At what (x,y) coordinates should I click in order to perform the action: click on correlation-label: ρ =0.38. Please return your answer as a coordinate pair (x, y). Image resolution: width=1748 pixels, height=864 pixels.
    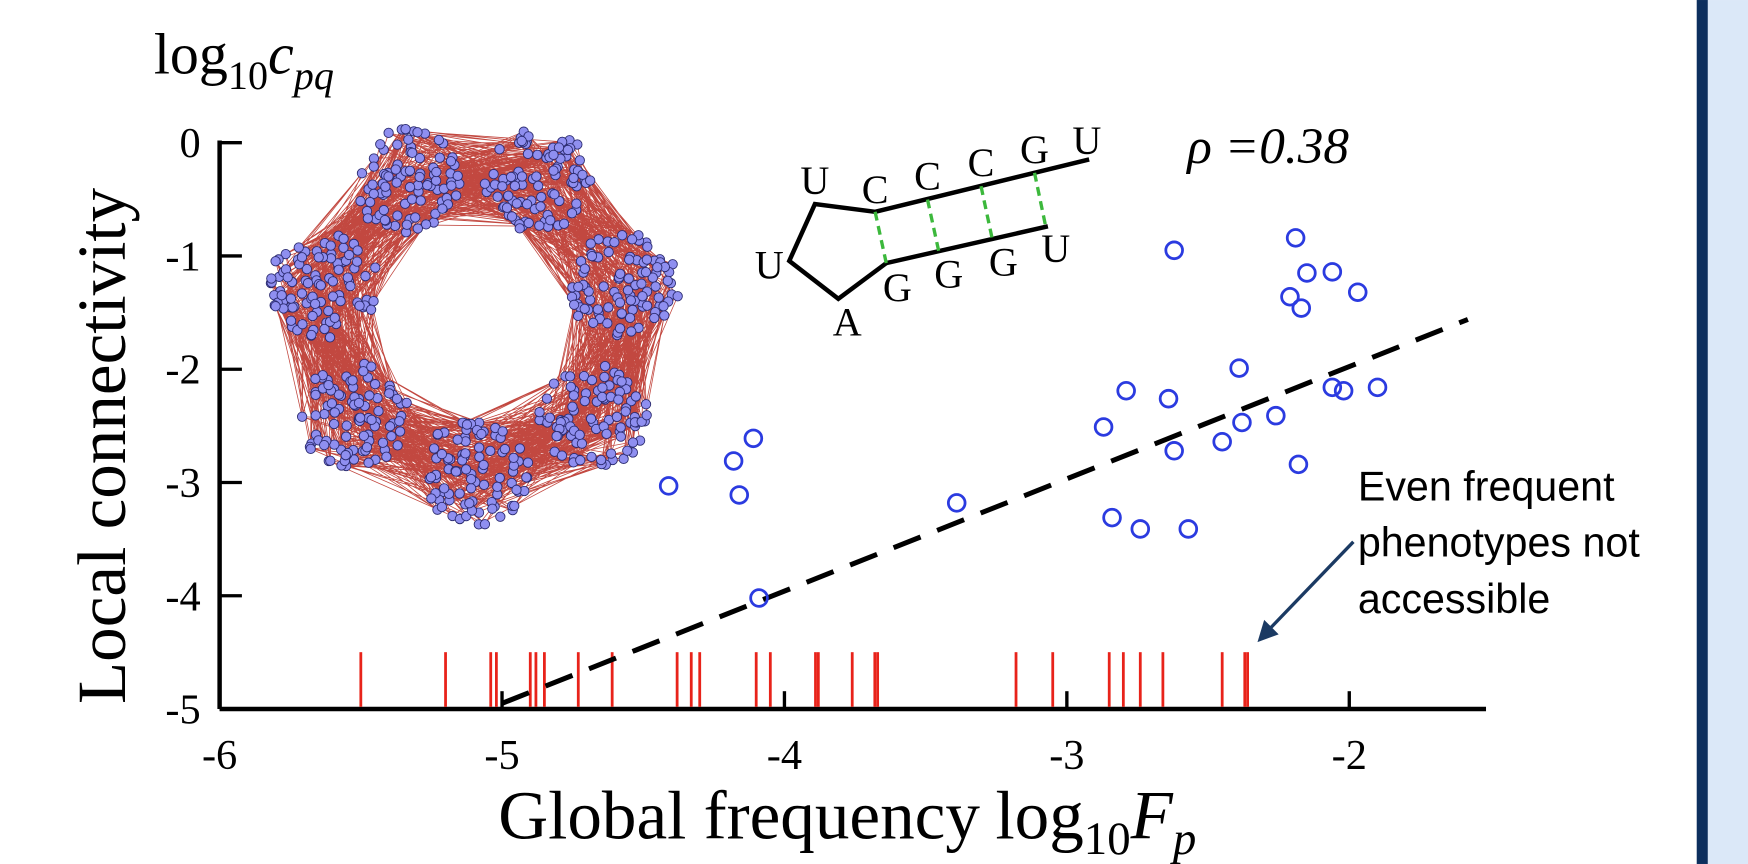
    Looking at the image, I should click on (1267, 146).